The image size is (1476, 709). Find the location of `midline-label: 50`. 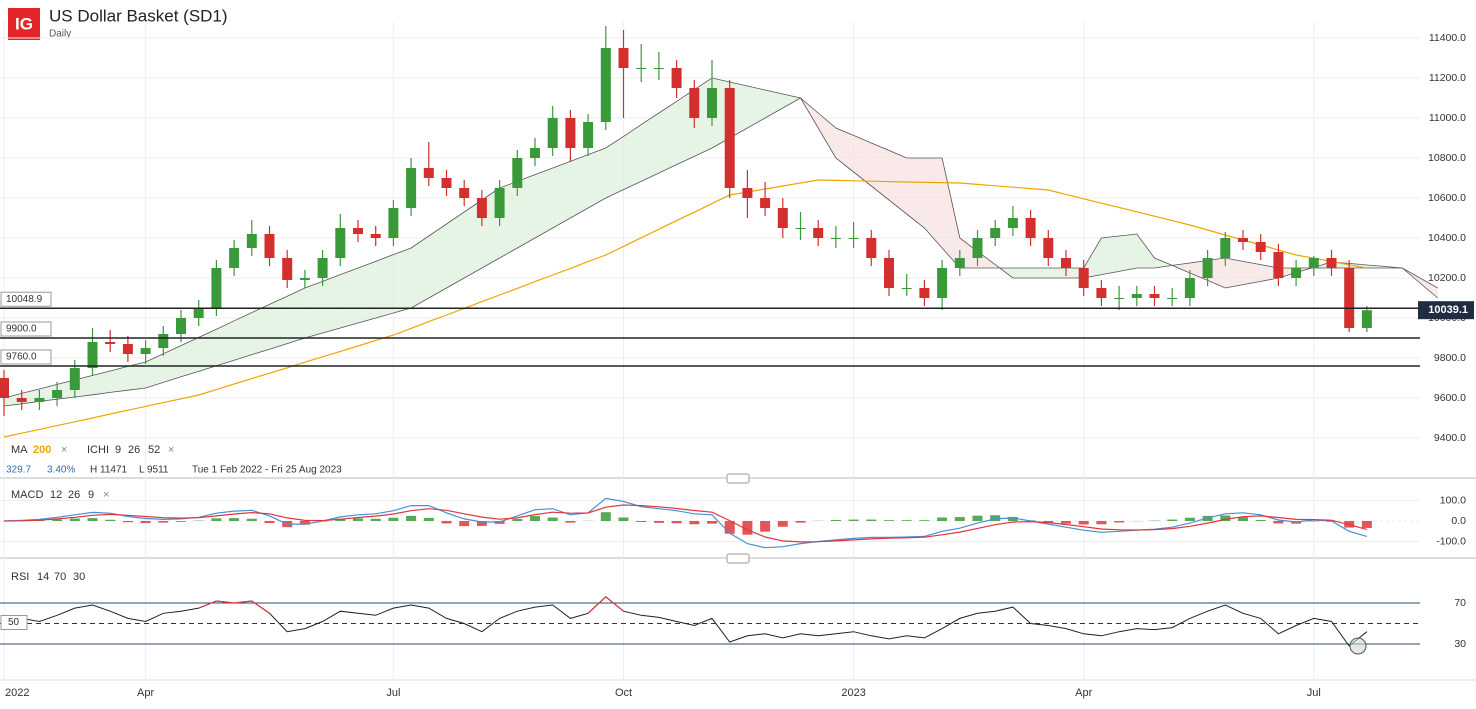

midline-label: 50 is located at coordinates (14, 622).